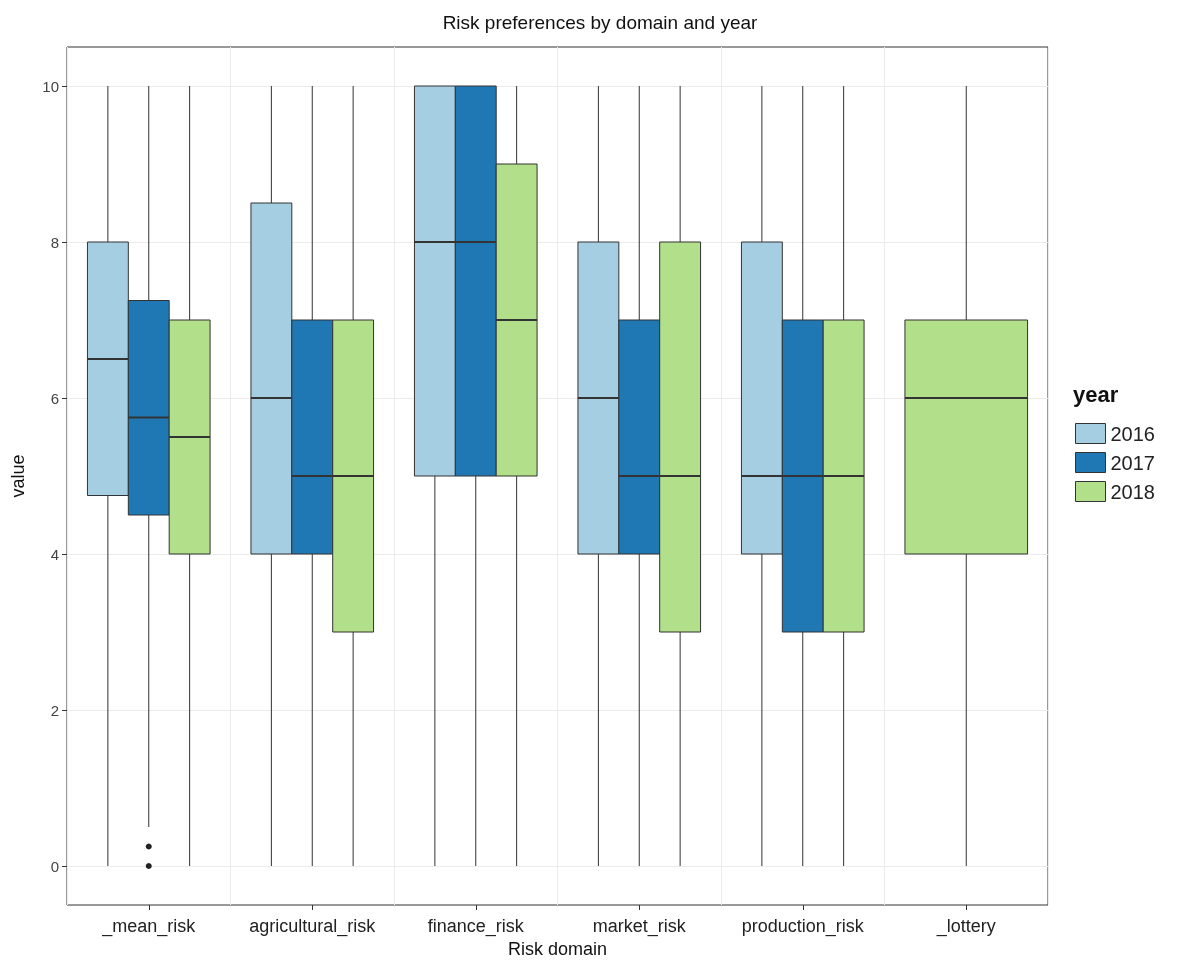 Image resolution: width=1200 pixels, height=965 pixels. What do you see at coordinates (965, 926) in the screenshot?
I see `x-tick-label: _lottery` at bounding box center [965, 926].